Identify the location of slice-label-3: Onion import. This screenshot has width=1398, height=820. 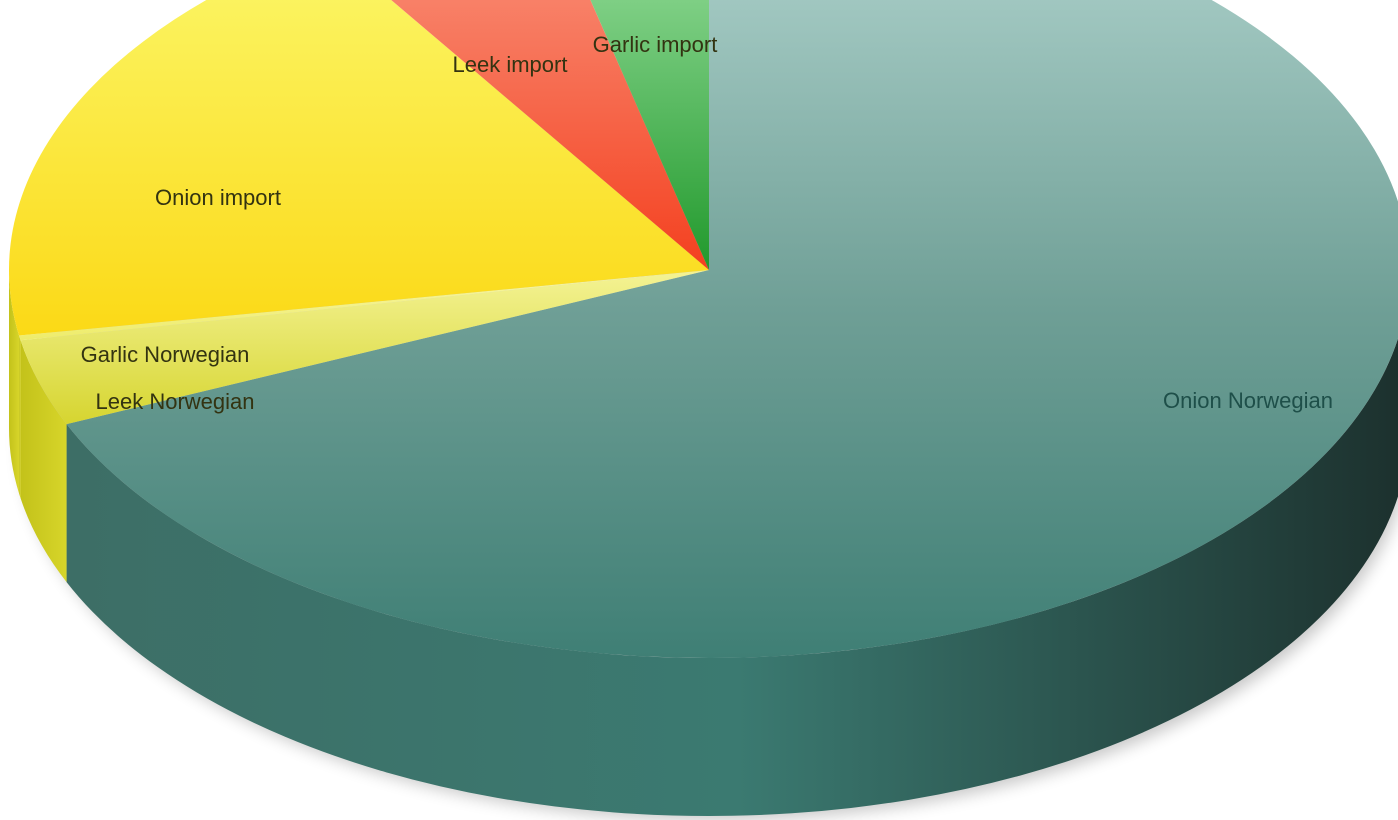
(218, 197).